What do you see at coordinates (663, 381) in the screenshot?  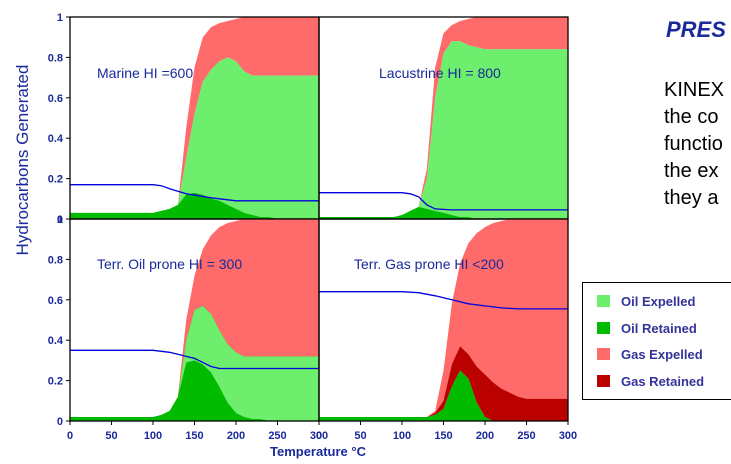 I see `legend-label: Gas Retained` at bounding box center [663, 381].